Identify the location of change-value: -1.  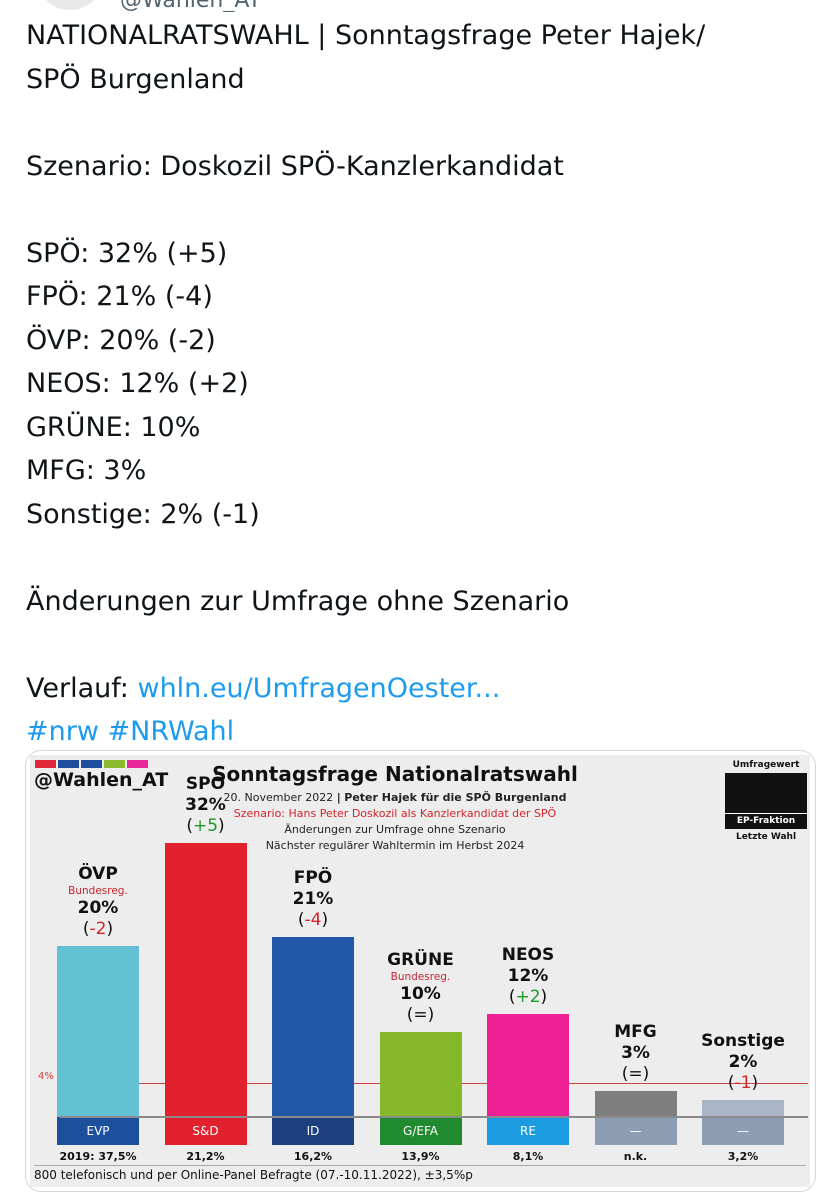
(743, 1082).